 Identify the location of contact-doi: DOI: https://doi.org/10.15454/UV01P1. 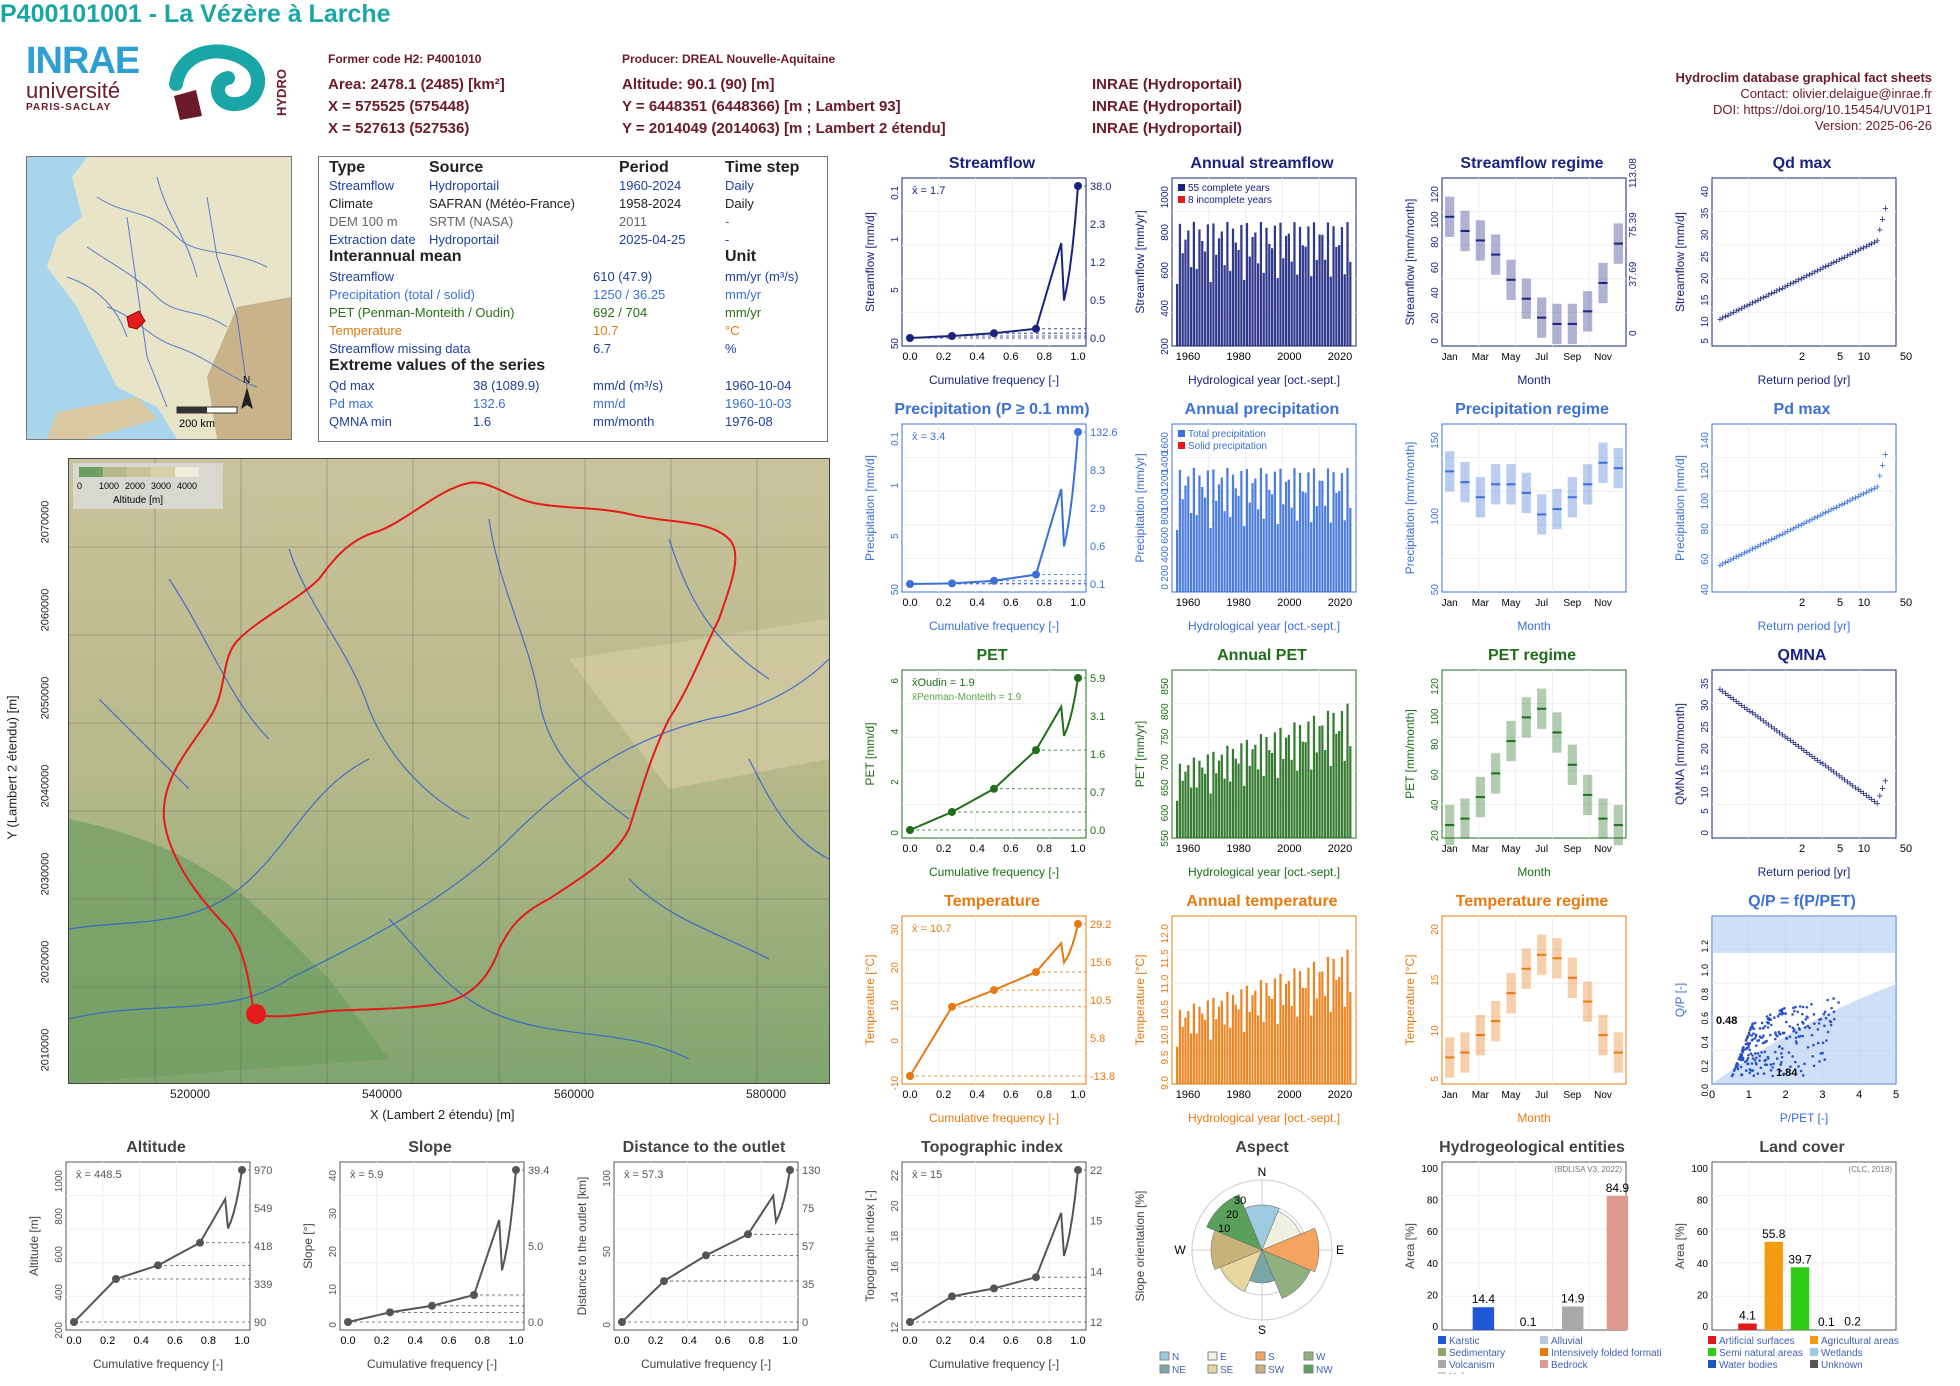
(1822, 109).